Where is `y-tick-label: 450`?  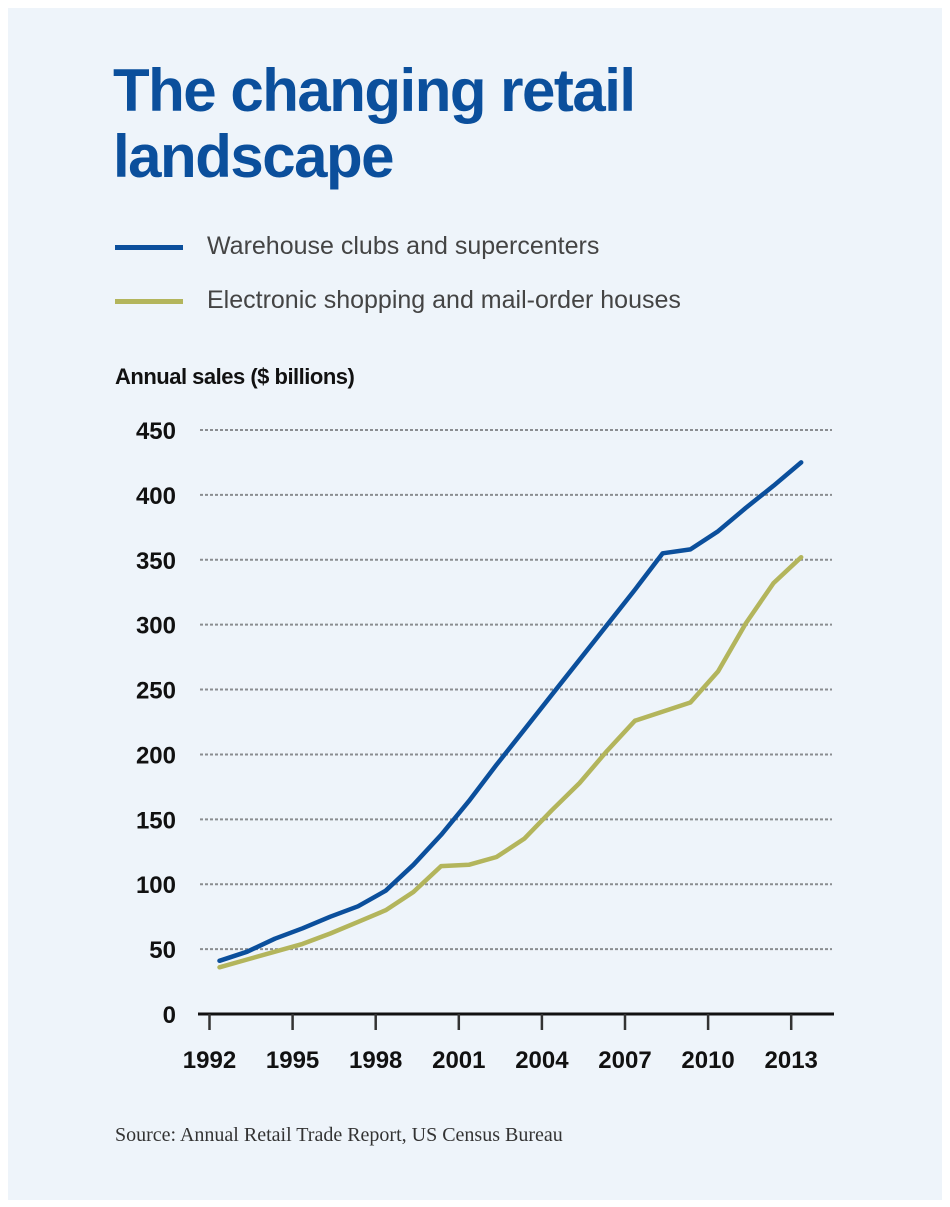
y-tick-label: 450 is located at coordinates (156, 431).